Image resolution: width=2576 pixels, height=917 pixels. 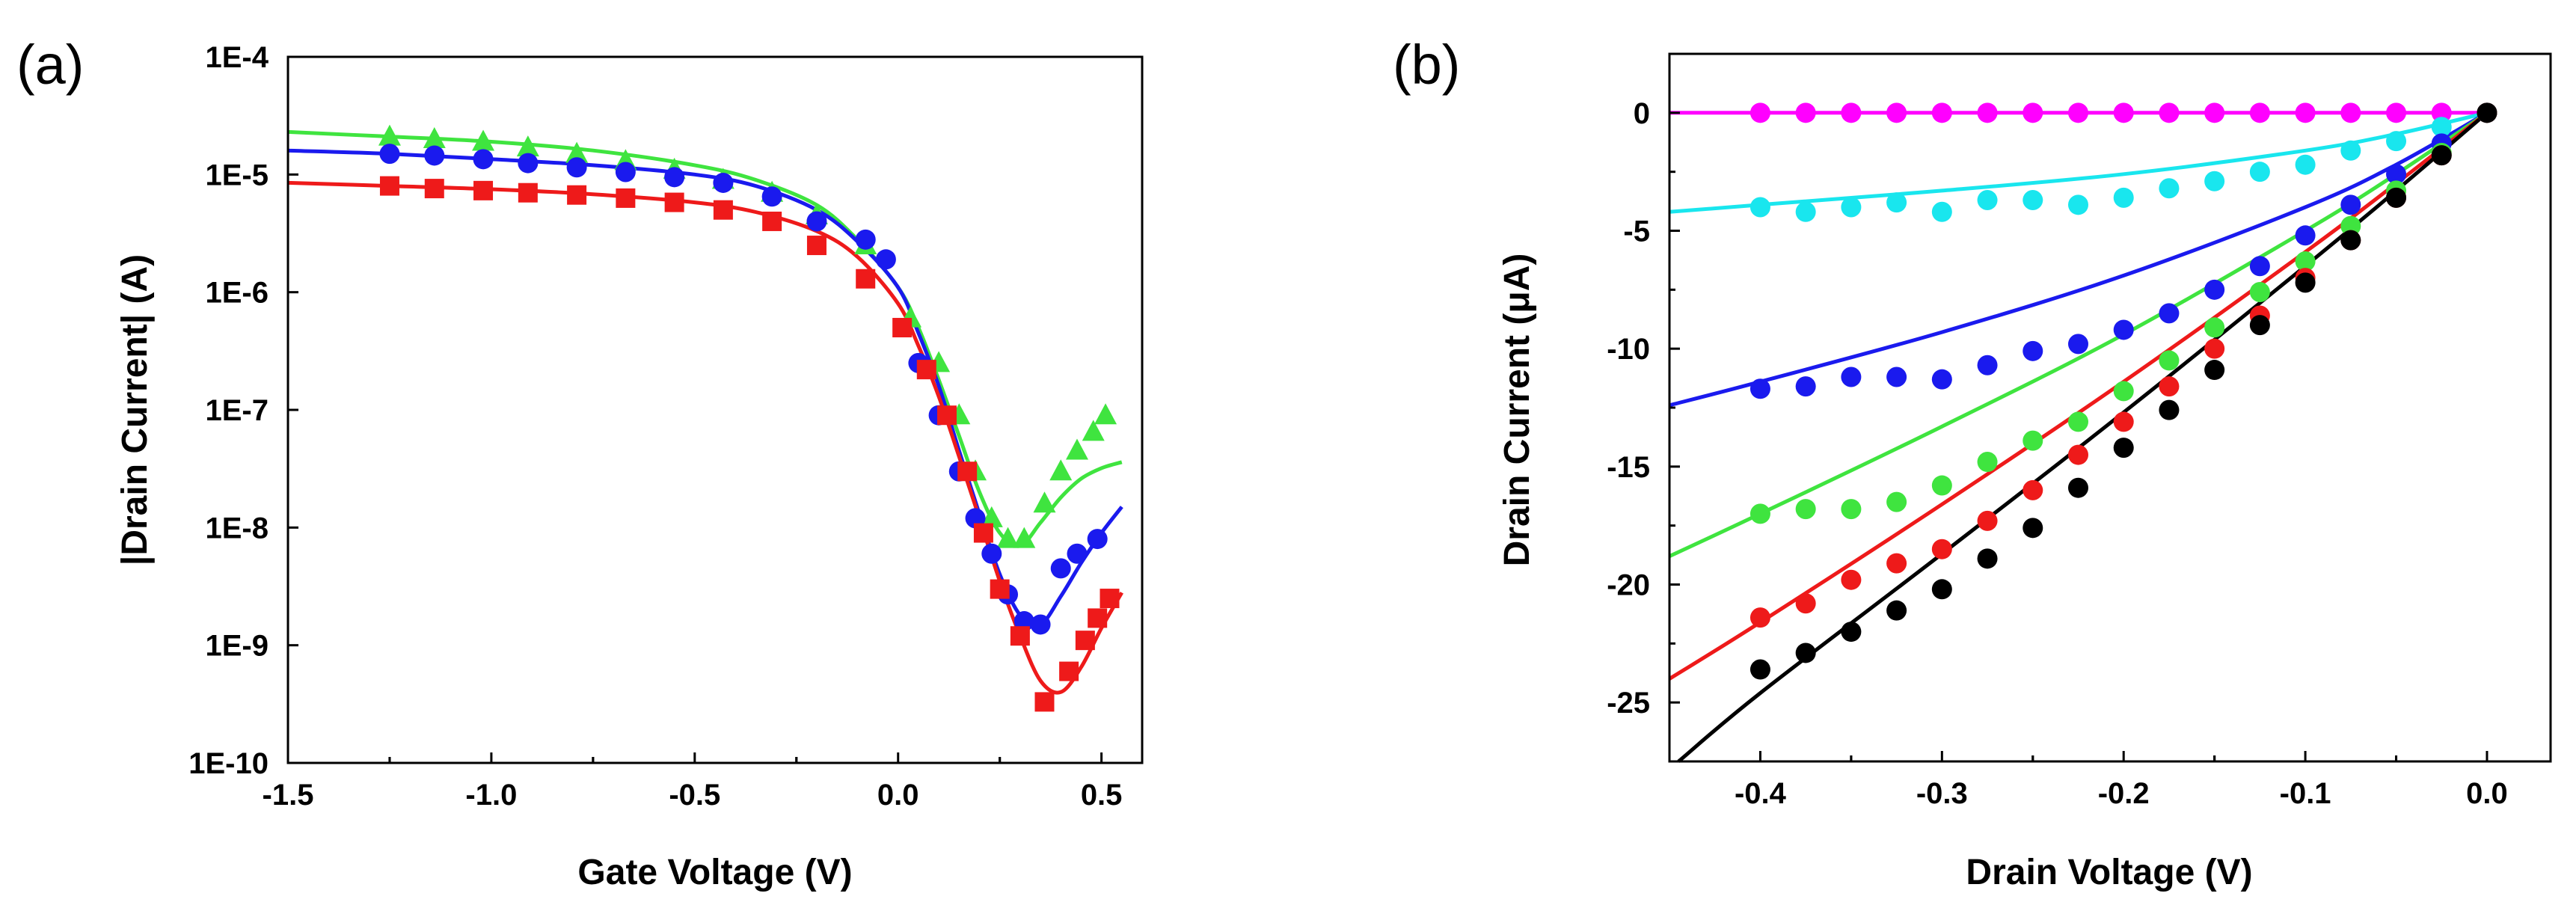 What do you see at coordinates (1643, 407) in the screenshot?
I see `panel-b-y-ticks: 0 -5 -10 -15 -20 -25` at bounding box center [1643, 407].